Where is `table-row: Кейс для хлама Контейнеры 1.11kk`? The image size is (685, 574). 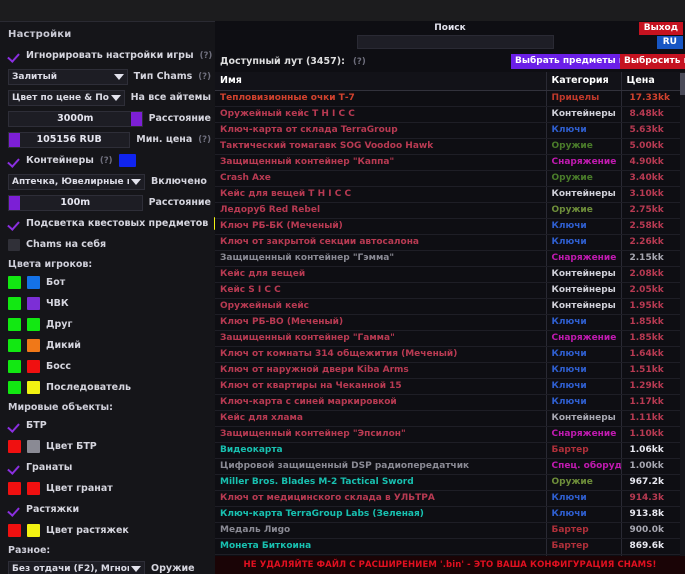
table-row: Кейс для хлама Контейнеры 1.11kk is located at coordinates (450, 418).